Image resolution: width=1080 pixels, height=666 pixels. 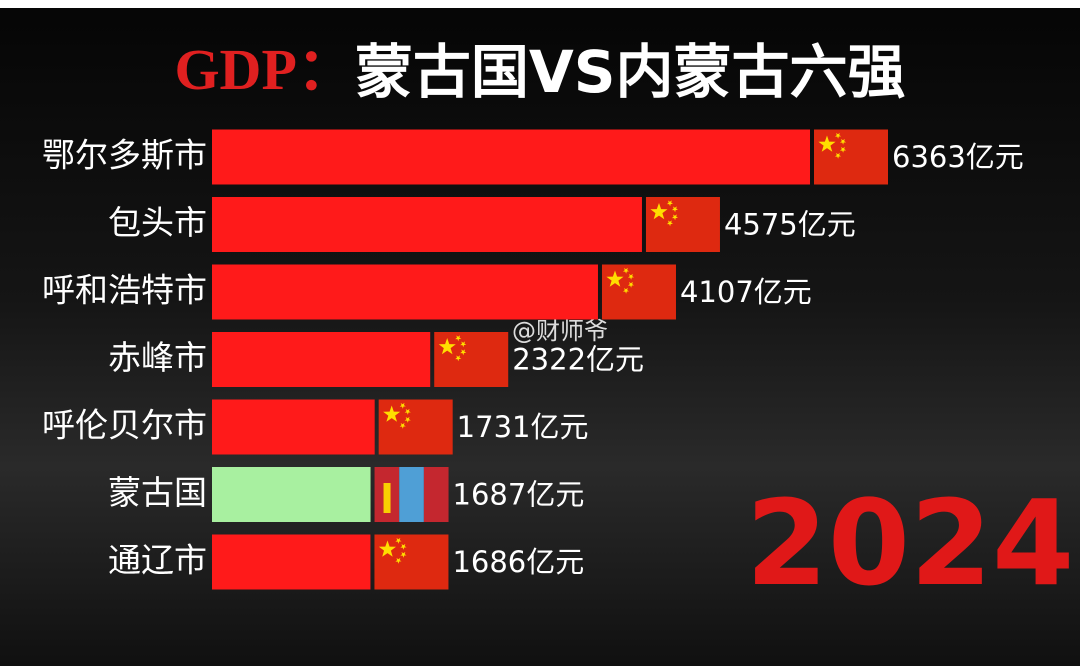 I want to click on value-label: 1731亿元, so click(x=523, y=427).